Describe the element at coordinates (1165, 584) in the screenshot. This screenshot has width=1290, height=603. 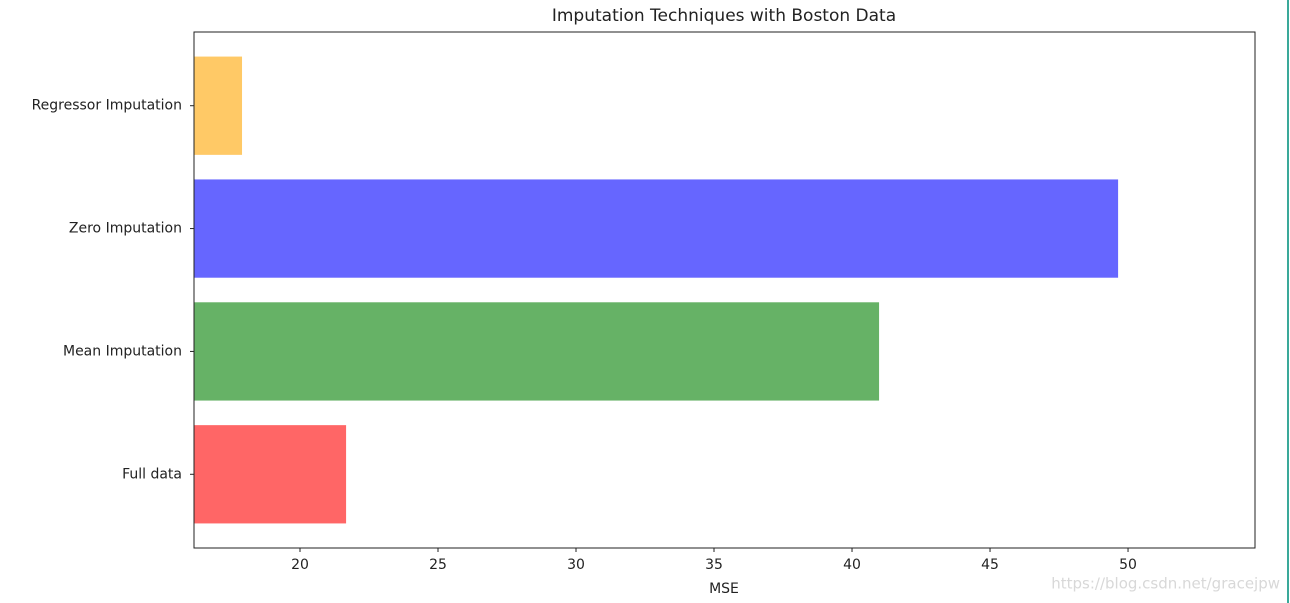
I see `watermark: https://blog.csdn.net/gracejpw` at that location.